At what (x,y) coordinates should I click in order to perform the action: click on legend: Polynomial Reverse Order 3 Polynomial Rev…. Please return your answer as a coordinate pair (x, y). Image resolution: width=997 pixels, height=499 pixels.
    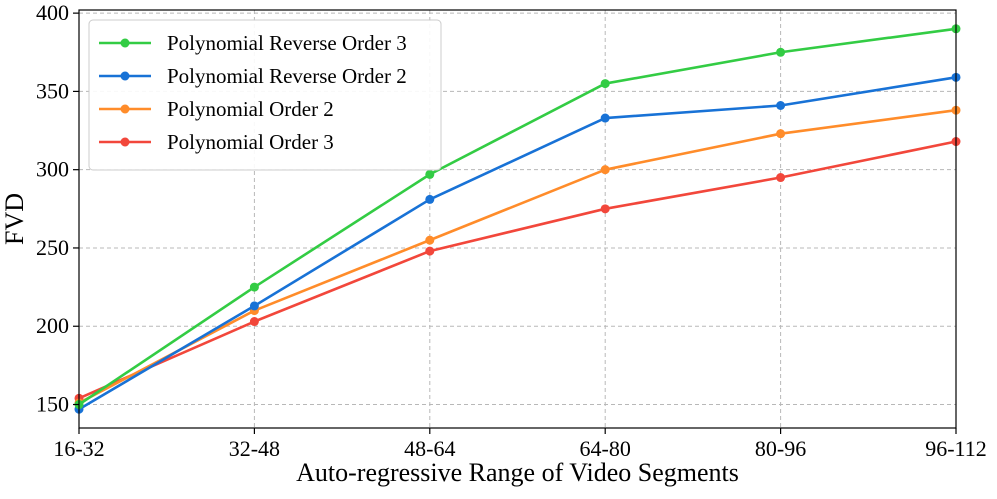
    Looking at the image, I should click on (265, 95).